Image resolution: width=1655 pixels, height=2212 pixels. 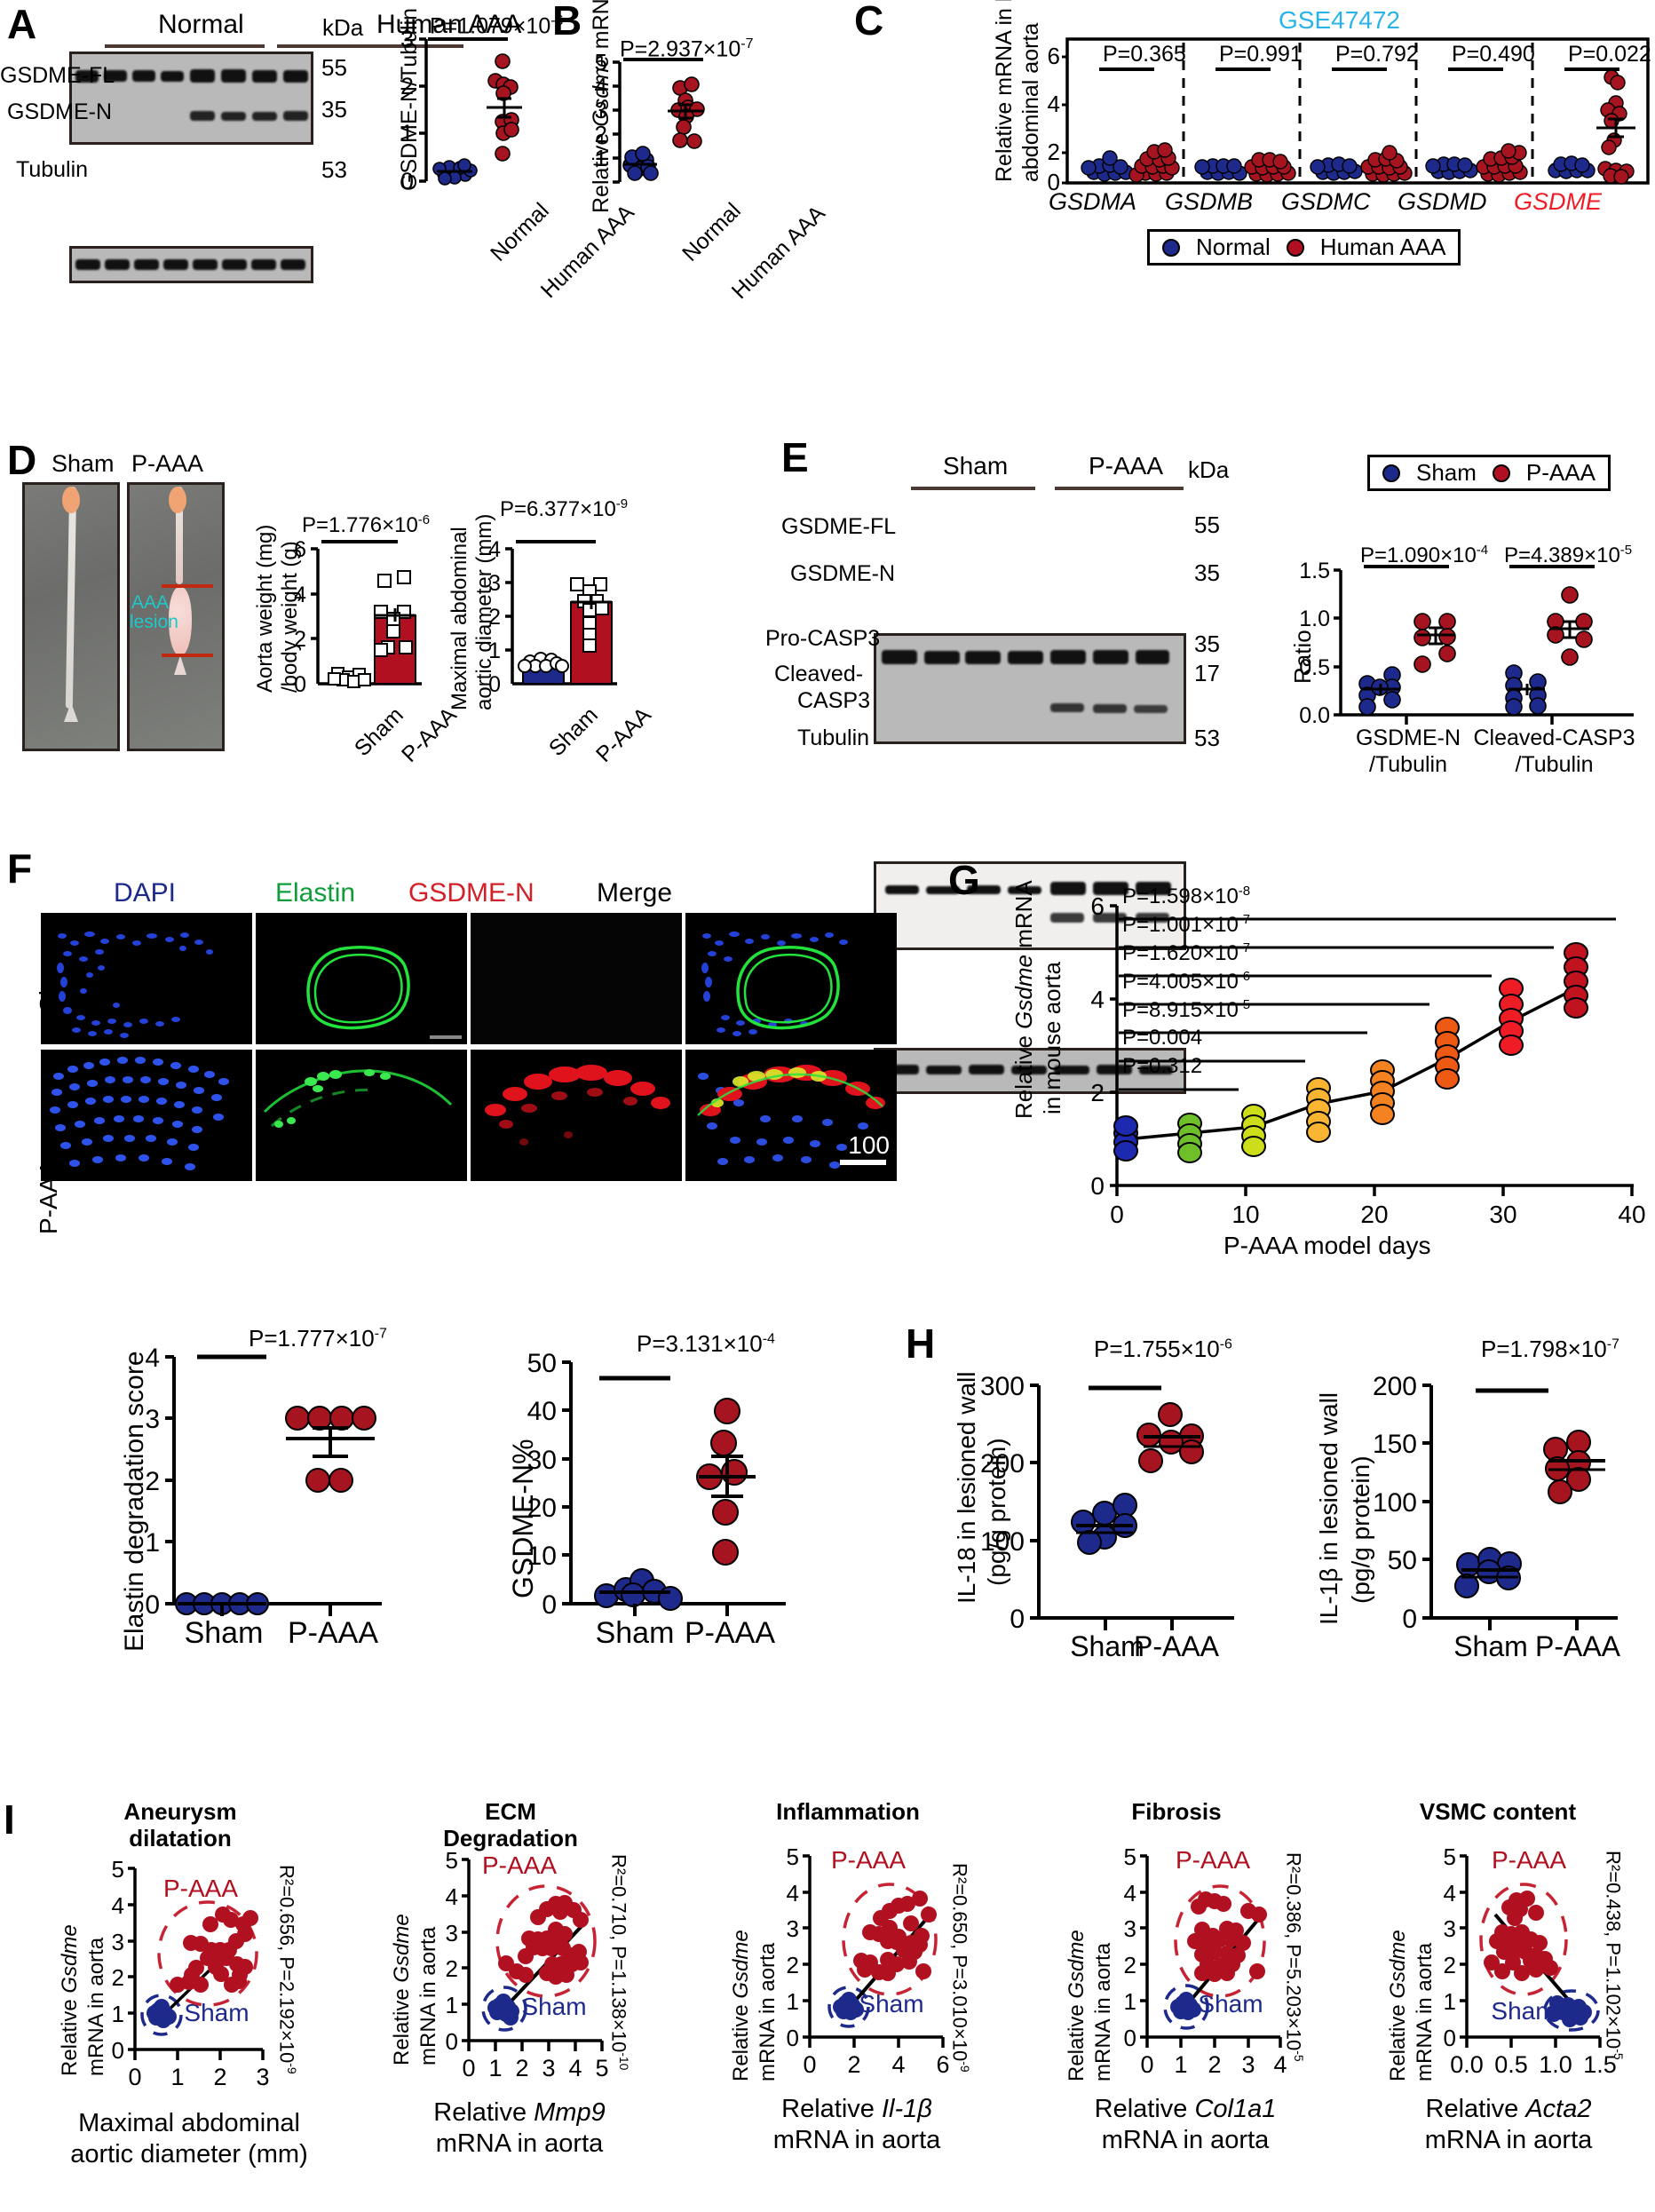 I want to click on svg-text: 30, so click(x=1502, y=1214).